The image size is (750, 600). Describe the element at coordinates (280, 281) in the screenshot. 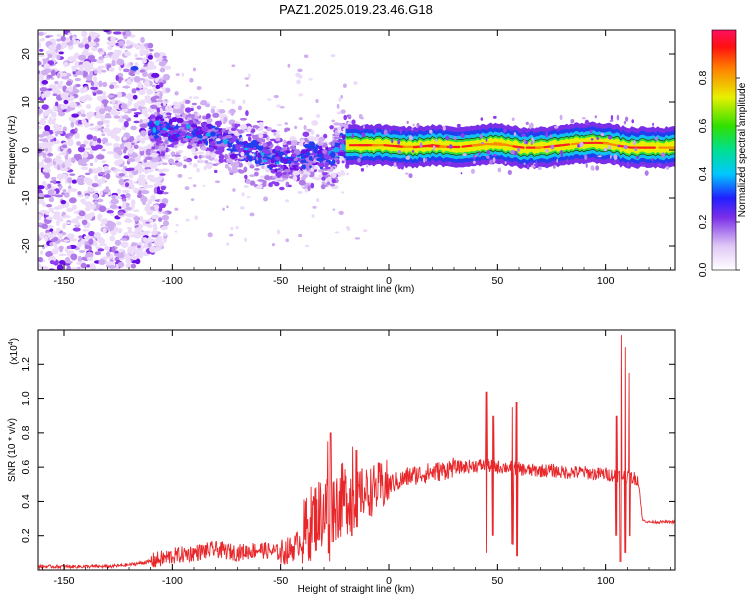

I see `x-tick-label: -50` at that location.